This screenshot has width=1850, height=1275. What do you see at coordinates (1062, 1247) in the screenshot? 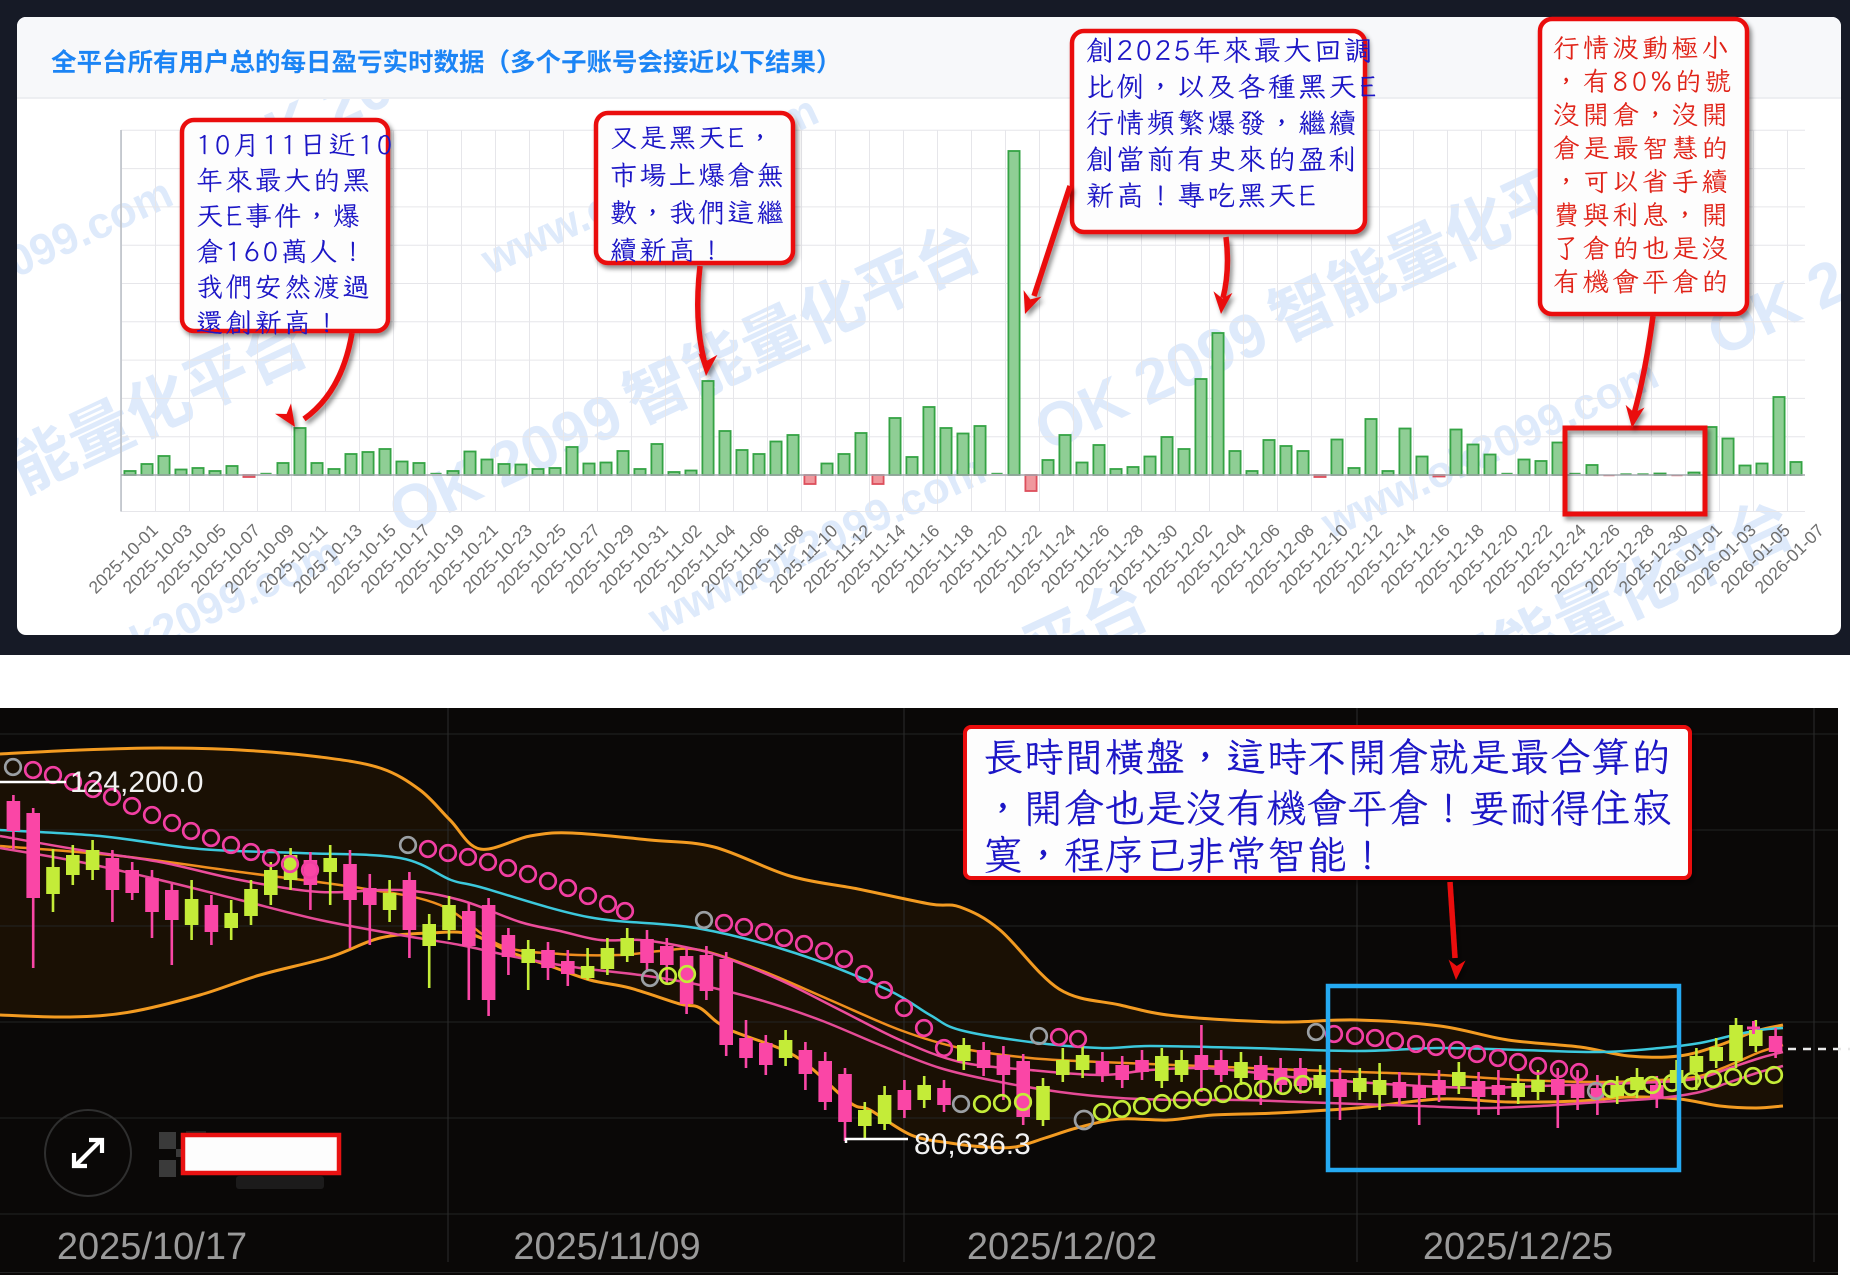
I see `svg-text: 2025/12/02` at bounding box center [1062, 1247].